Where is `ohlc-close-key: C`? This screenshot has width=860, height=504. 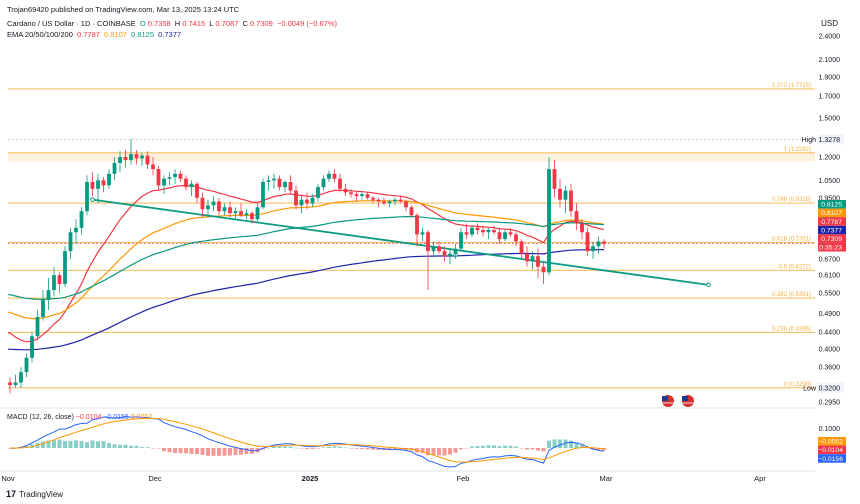
ohlc-close-key: C is located at coordinates (245, 23).